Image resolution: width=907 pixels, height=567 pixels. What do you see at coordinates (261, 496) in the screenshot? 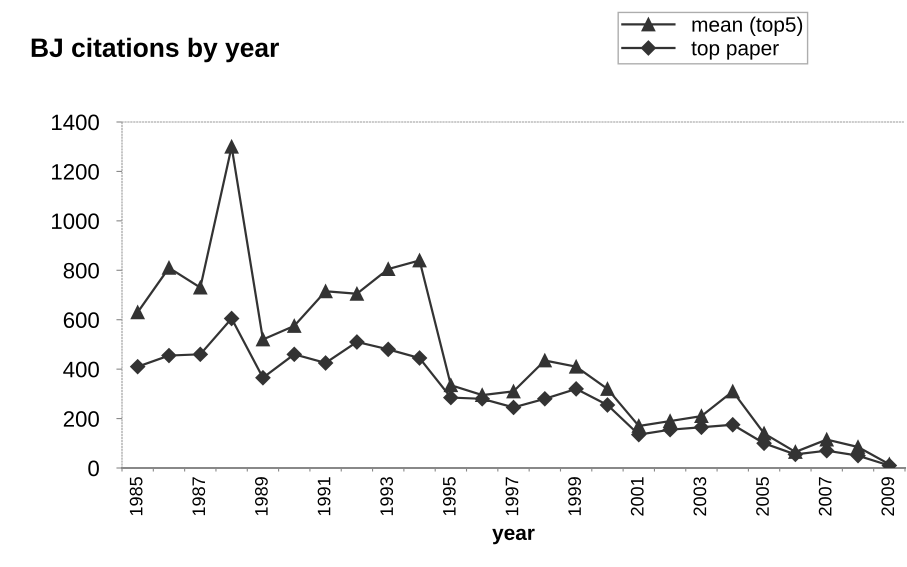
I see `x-tick-label: 1989` at bounding box center [261, 496].